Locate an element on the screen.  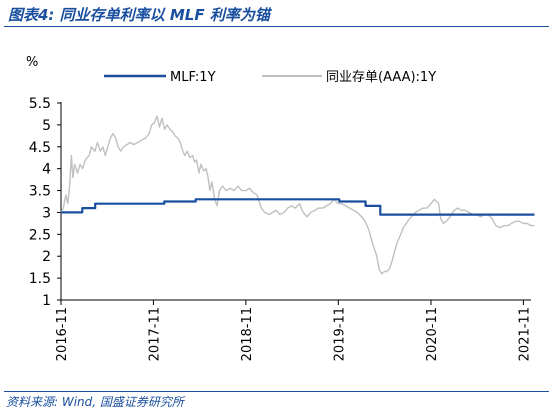
x-tick-label: 2017-11 is located at coordinates (154, 334).